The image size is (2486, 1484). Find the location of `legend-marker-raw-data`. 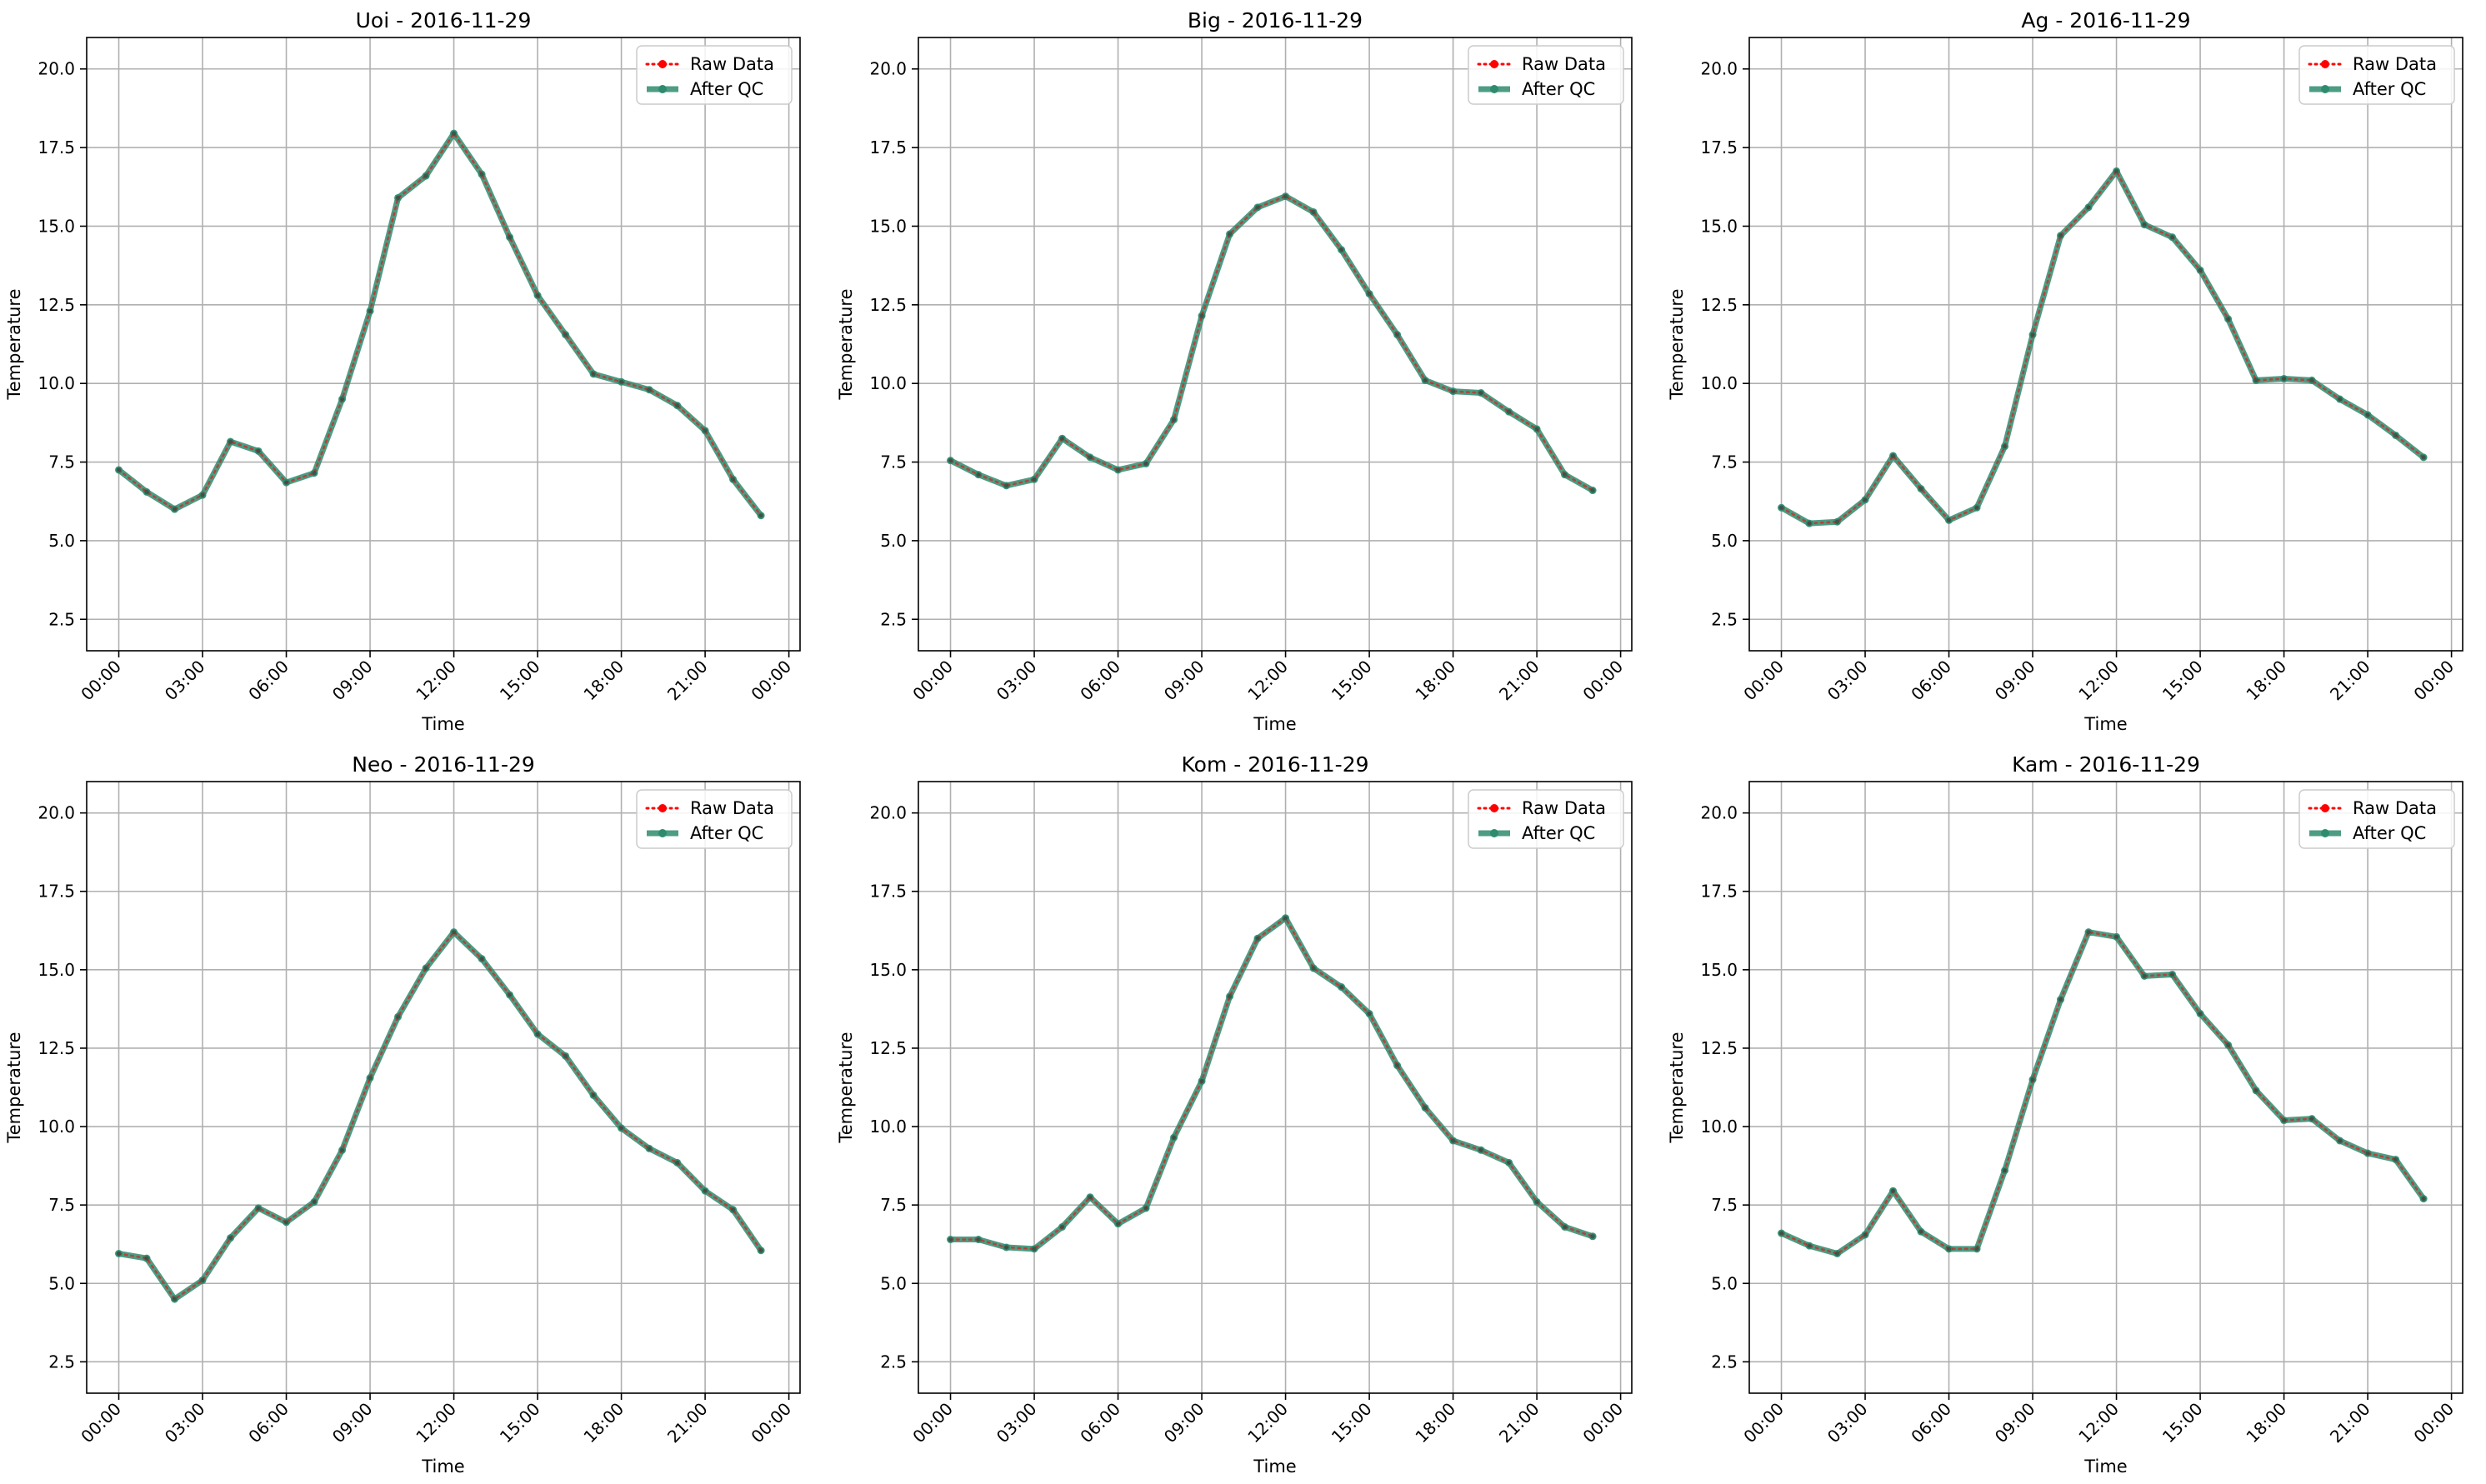

legend-marker-raw-data is located at coordinates (2325, 808).